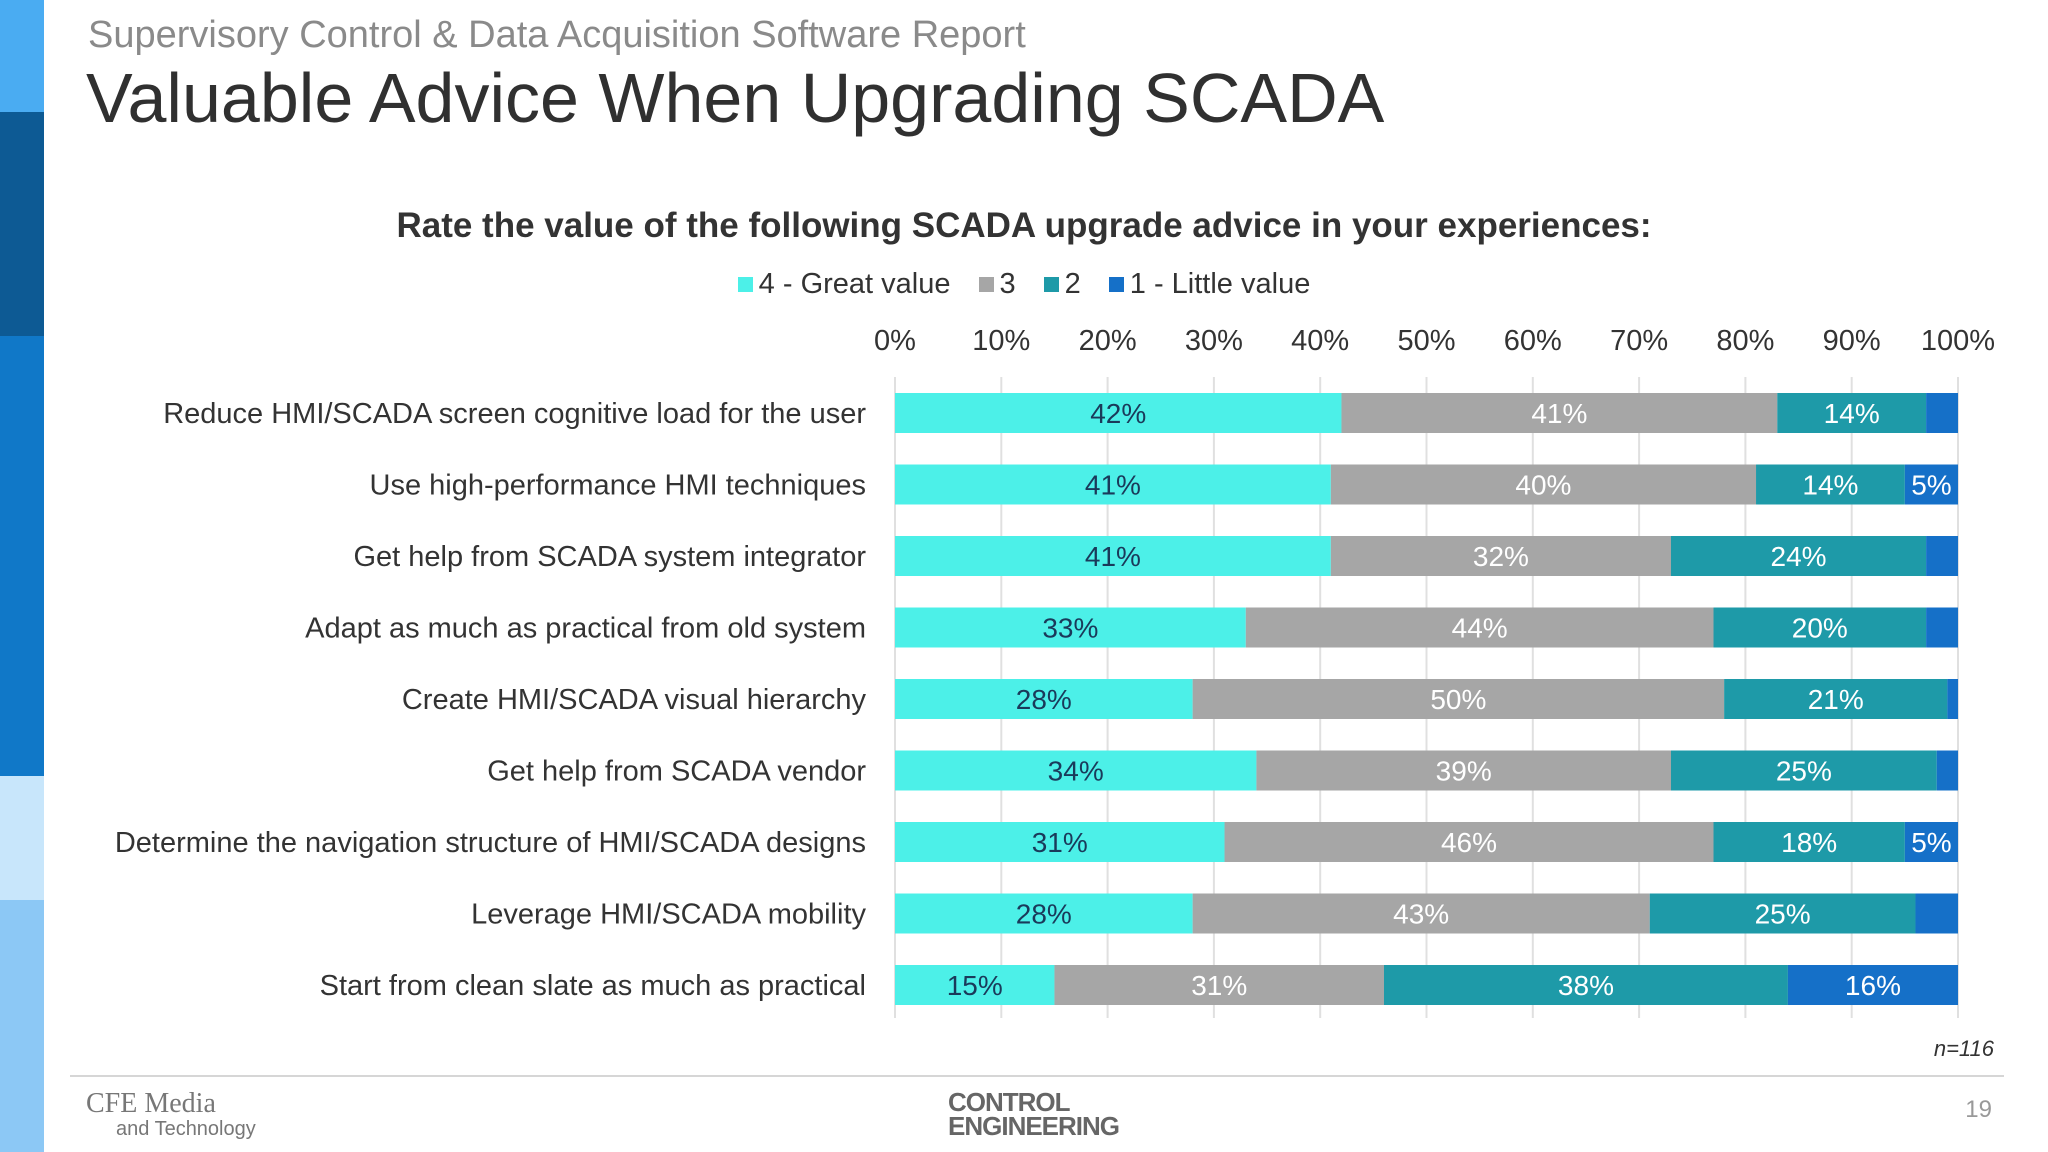 The height and width of the screenshot is (1152, 2048). Describe the element at coordinates (676, 772) in the screenshot. I see `category-label: Get help from SCADA vendor` at that location.